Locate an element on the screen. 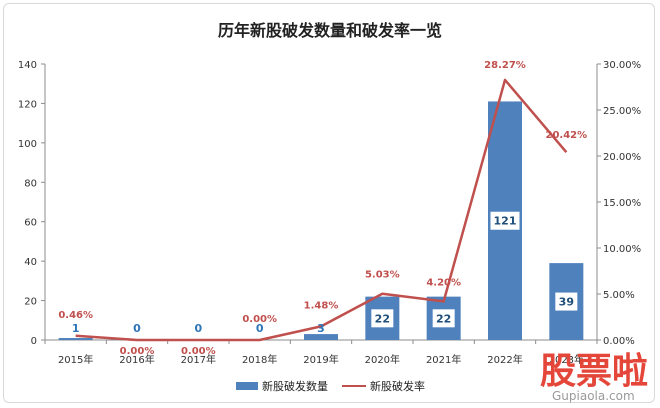 The width and height of the screenshot is (660, 408). bar-value-label-text: 3 is located at coordinates (321, 328).